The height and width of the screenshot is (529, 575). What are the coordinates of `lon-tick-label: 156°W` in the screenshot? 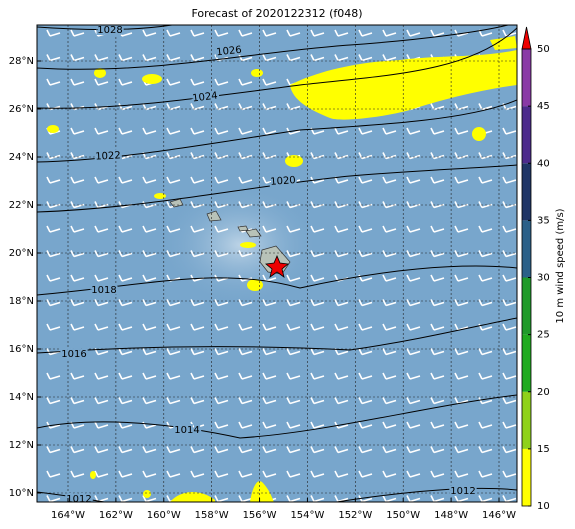 It's located at (260, 515).